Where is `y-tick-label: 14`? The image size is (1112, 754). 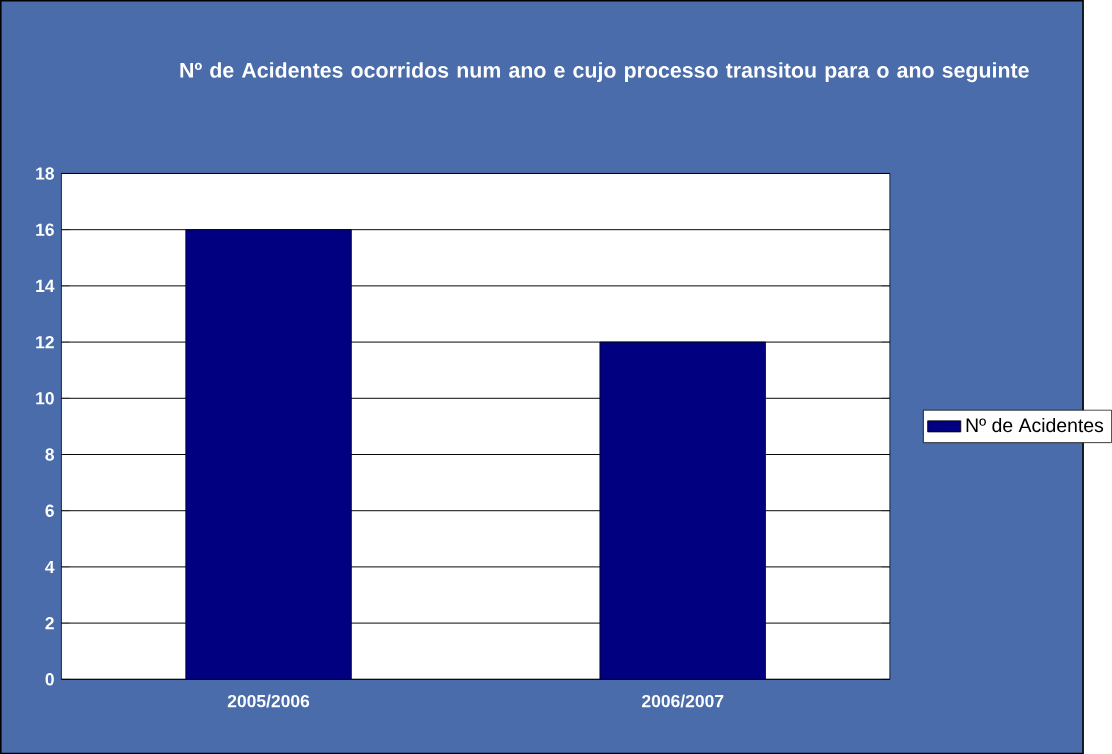 y-tick-label: 14 is located at coordinates (45, 285).